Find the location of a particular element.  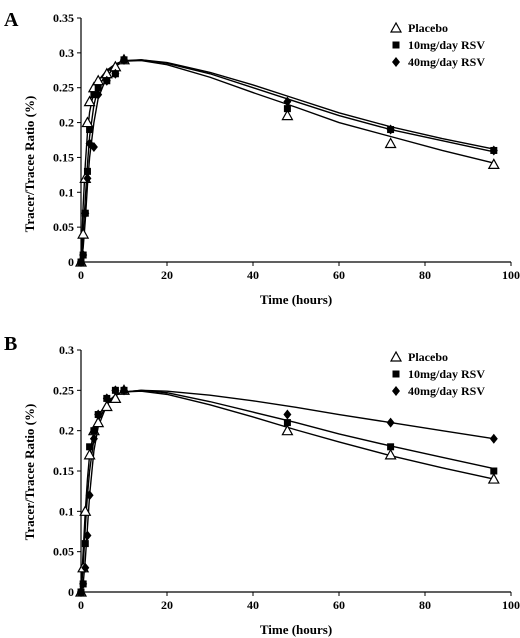

legend-a: Placebo 10mg/day RSV 40mg/day RSV is located at coordinates (437, 45).